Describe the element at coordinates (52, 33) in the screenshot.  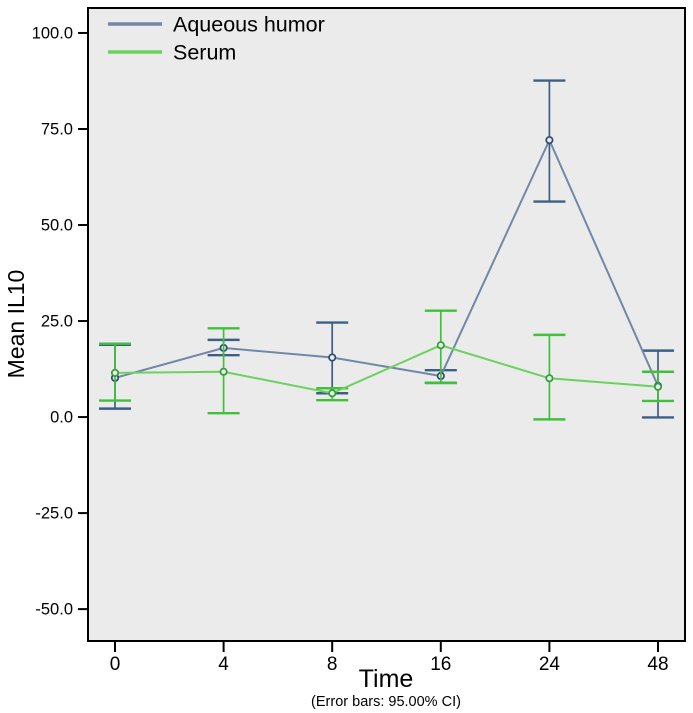
I see `y-tick-label: 100.0` at that location.